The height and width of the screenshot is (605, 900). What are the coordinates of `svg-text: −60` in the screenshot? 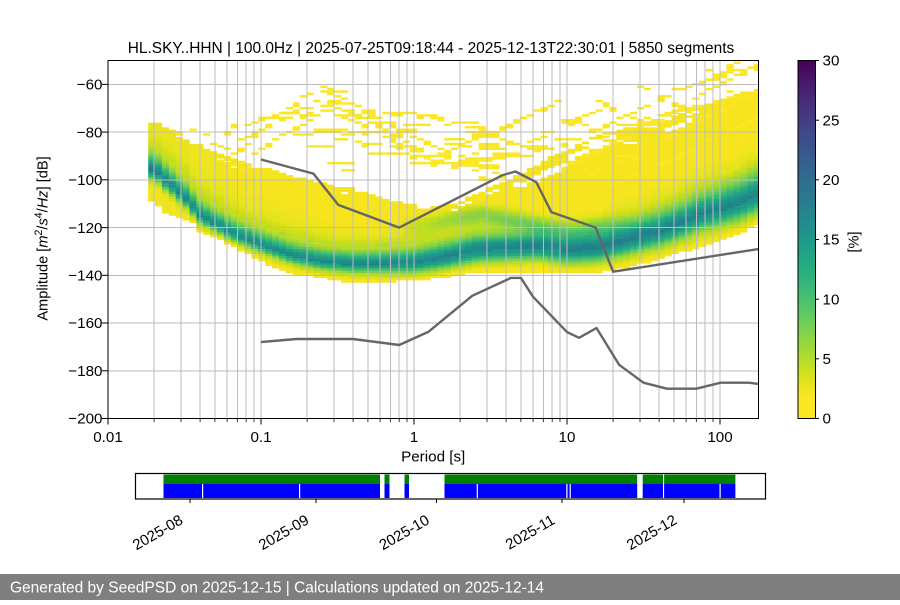 It's located at (90, 85).